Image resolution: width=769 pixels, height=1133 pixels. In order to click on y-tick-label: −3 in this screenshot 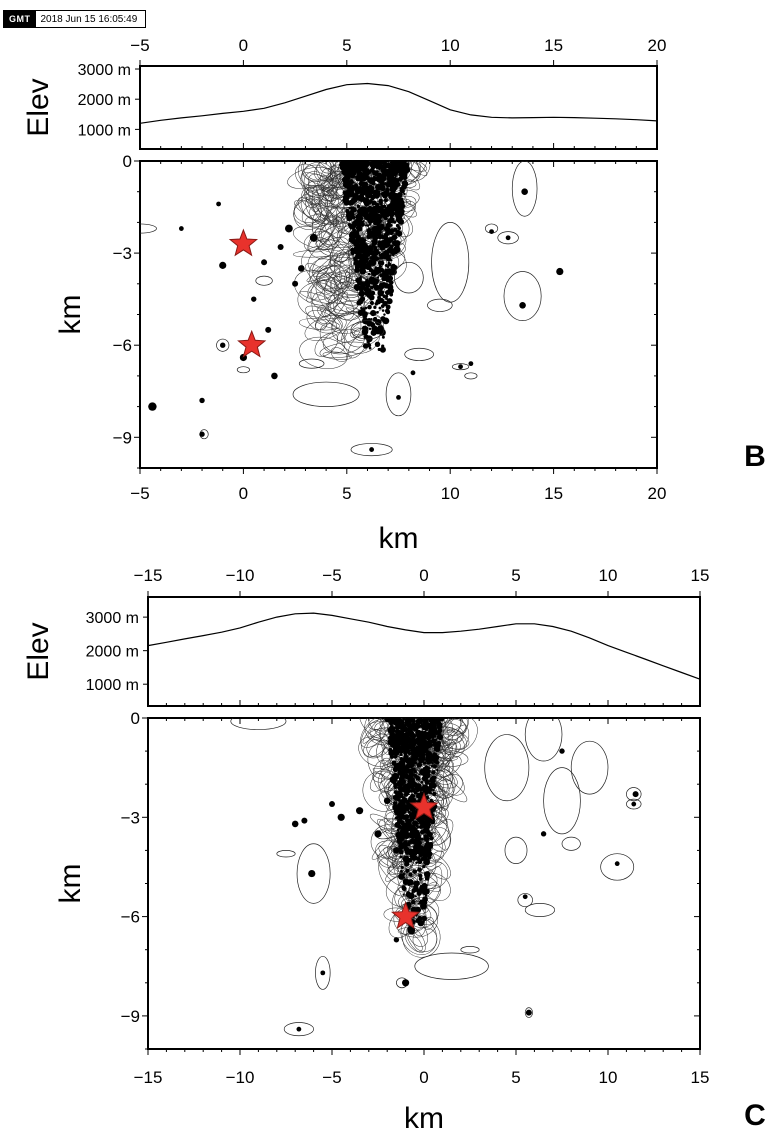, I will do `click(122, 253)`.